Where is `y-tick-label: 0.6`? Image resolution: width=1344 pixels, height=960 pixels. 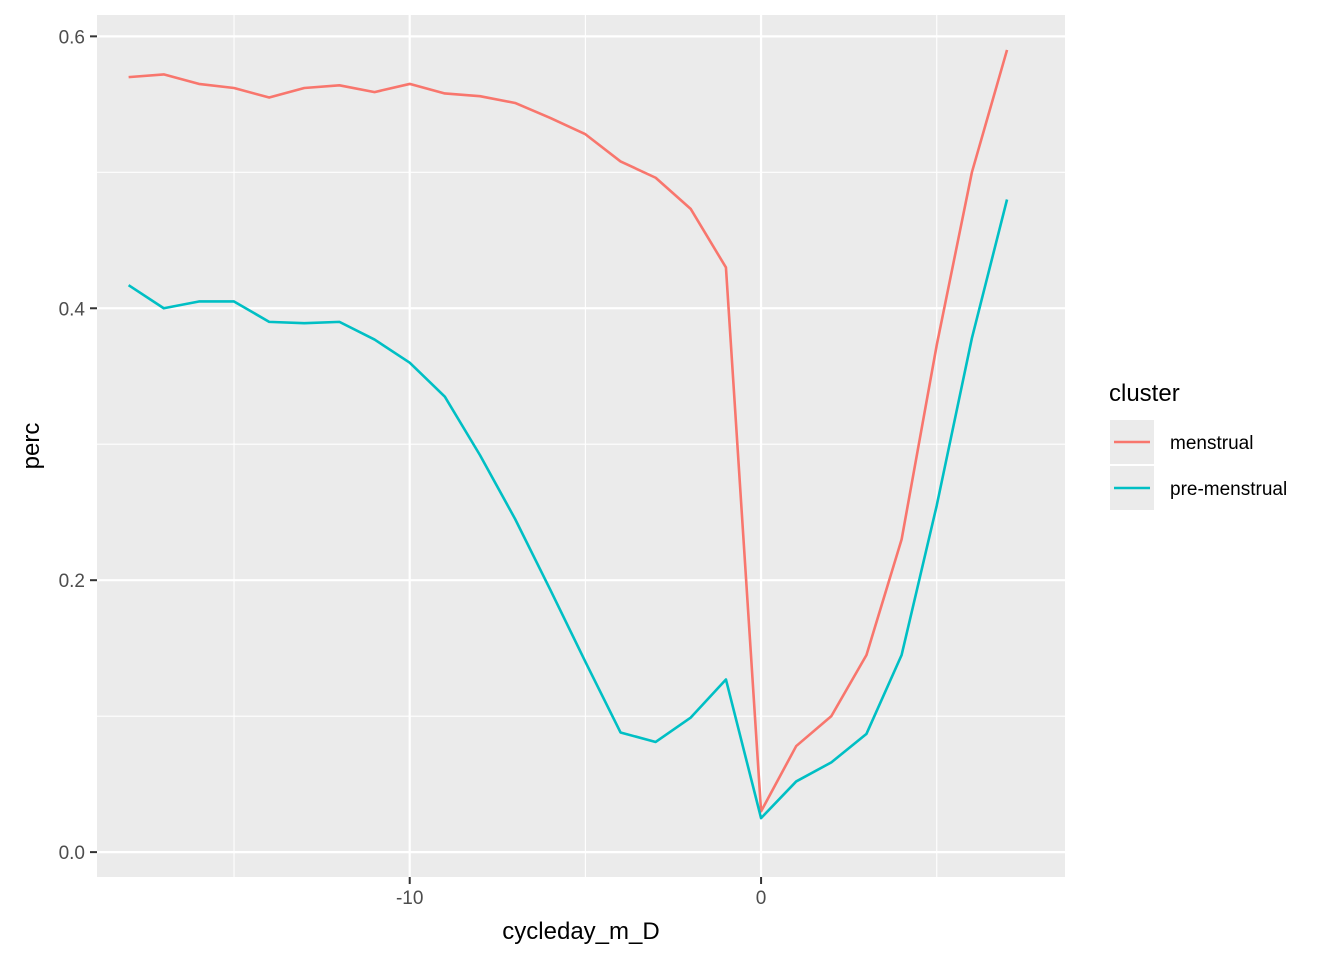
y-tick-label: 0.6 is located at coordinates (72, 37).